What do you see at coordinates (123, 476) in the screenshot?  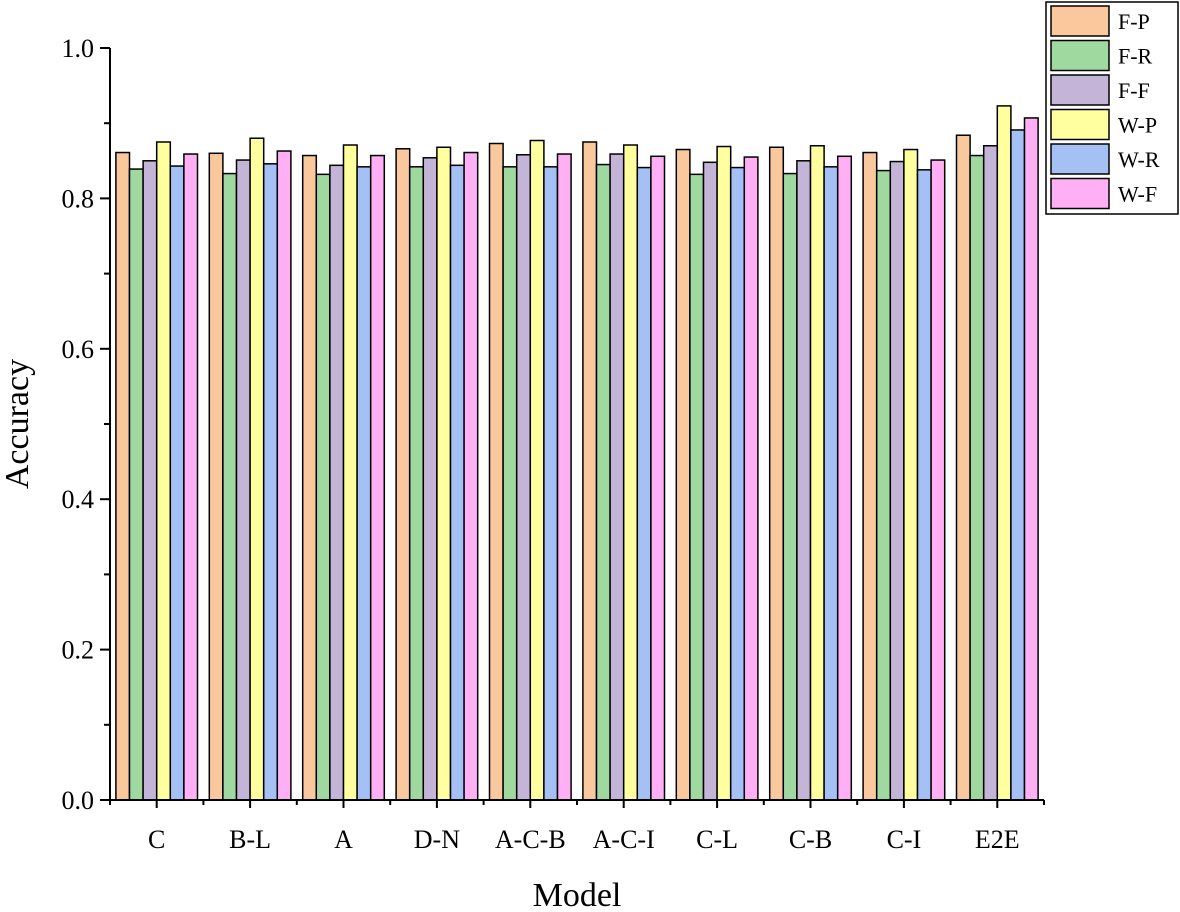 I see `bar-C-F-P` at bounding box center [123, 476].